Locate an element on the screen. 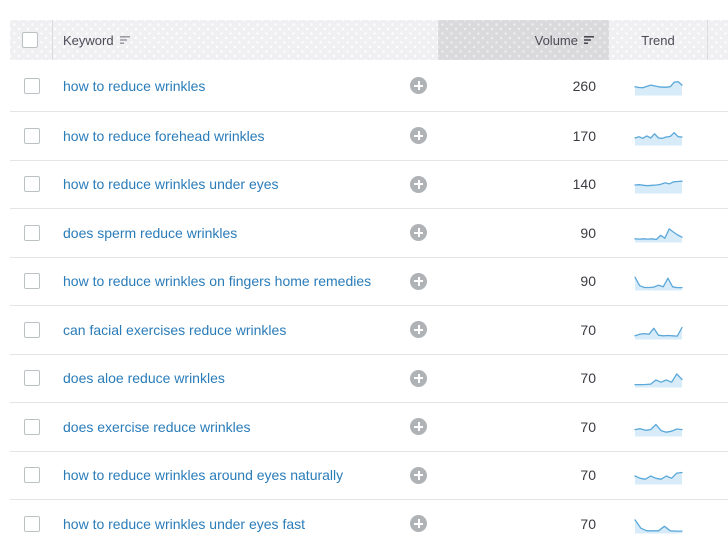  table-row: does sperm reduce wrinkles 90 is located at coordinates (369, 233).